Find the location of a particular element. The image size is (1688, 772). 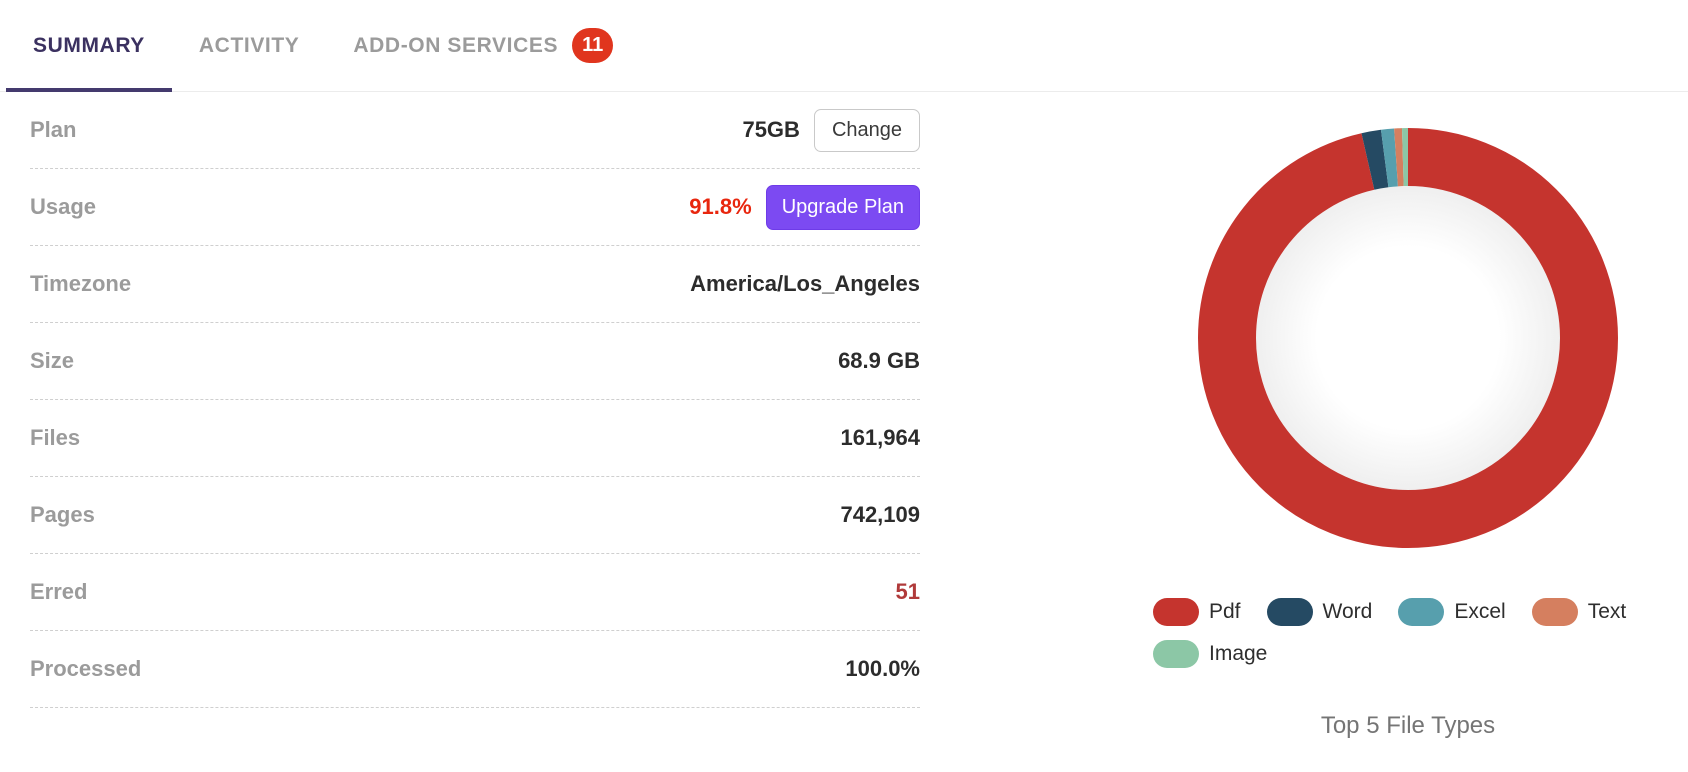

tab-summary: SUMMARY is located at coordinates (89, 46).